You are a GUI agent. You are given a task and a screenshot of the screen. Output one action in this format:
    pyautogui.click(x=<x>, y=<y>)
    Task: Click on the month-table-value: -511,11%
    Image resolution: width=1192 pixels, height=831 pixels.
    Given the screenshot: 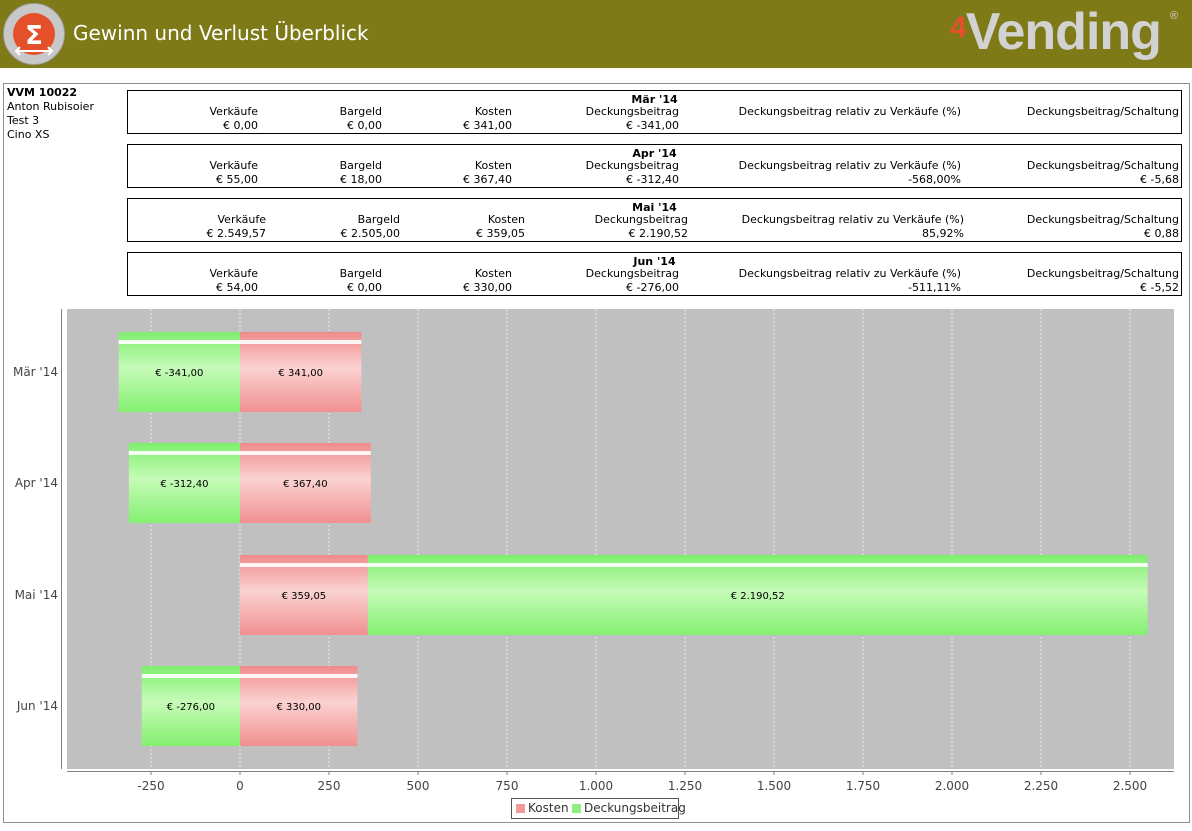 What is the action you would take?
    pyautogui.click(x=934, y=287)
    